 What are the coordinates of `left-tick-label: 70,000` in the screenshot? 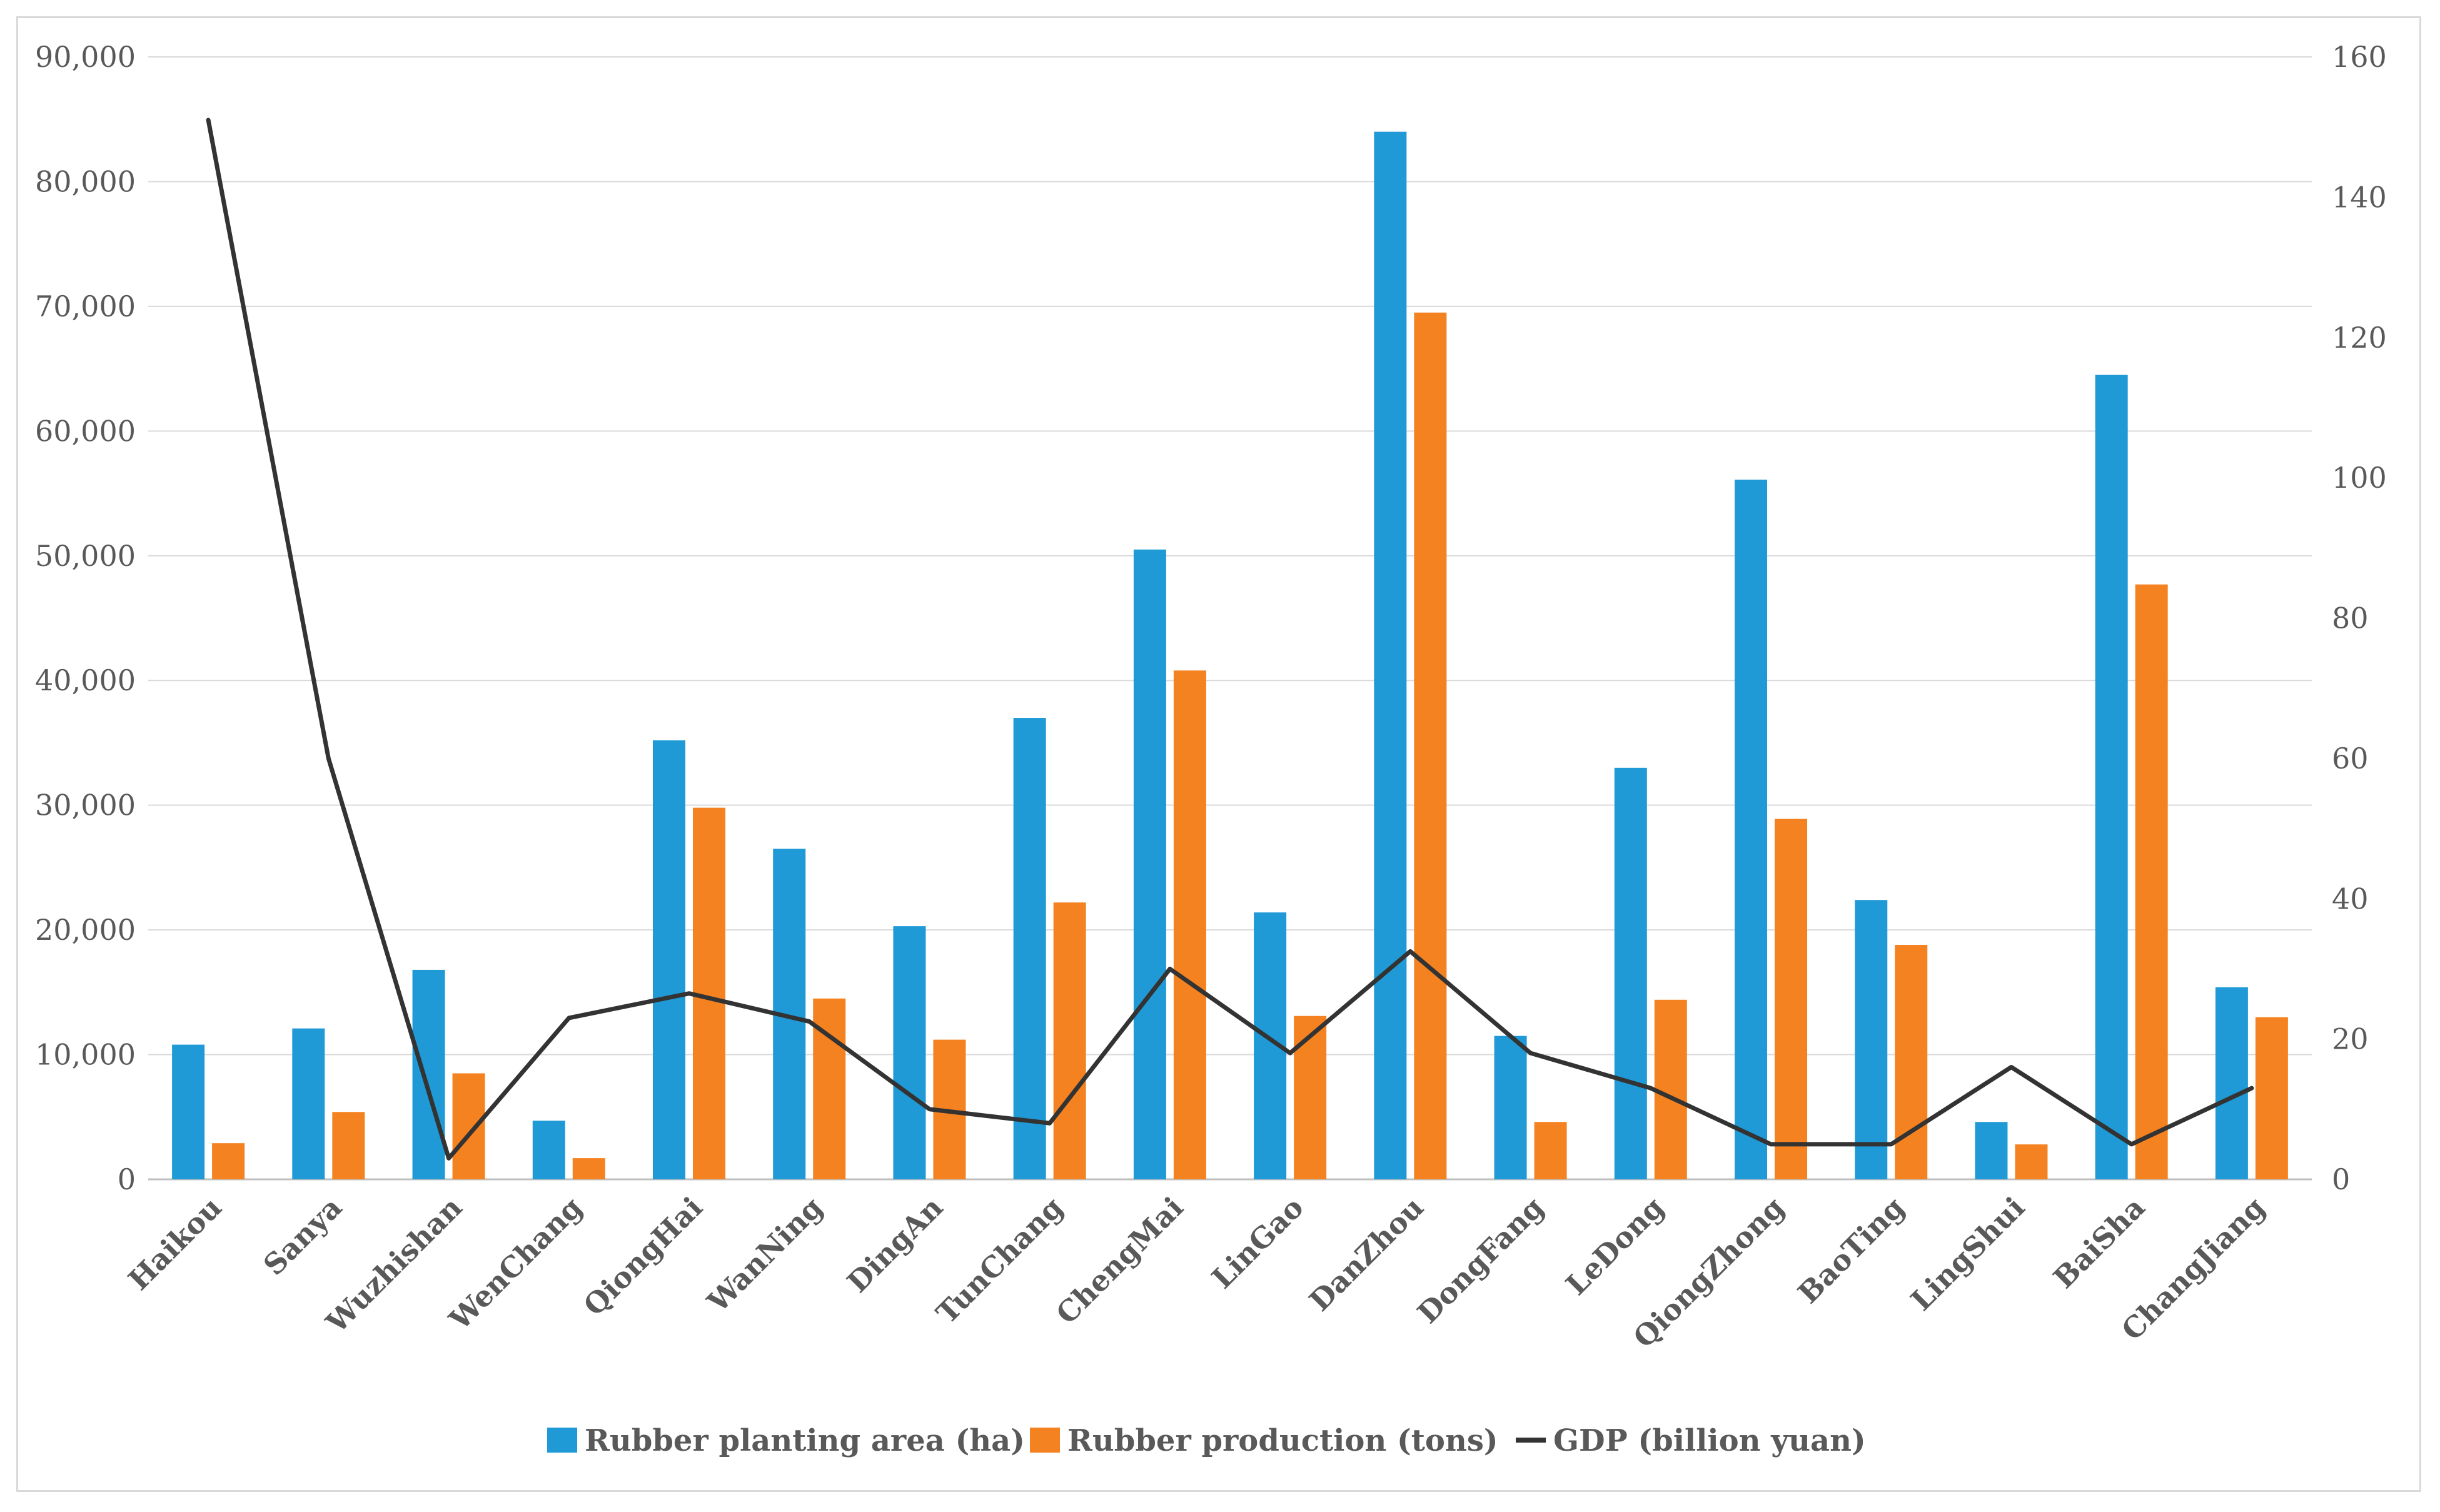 It's located at (85, 307).